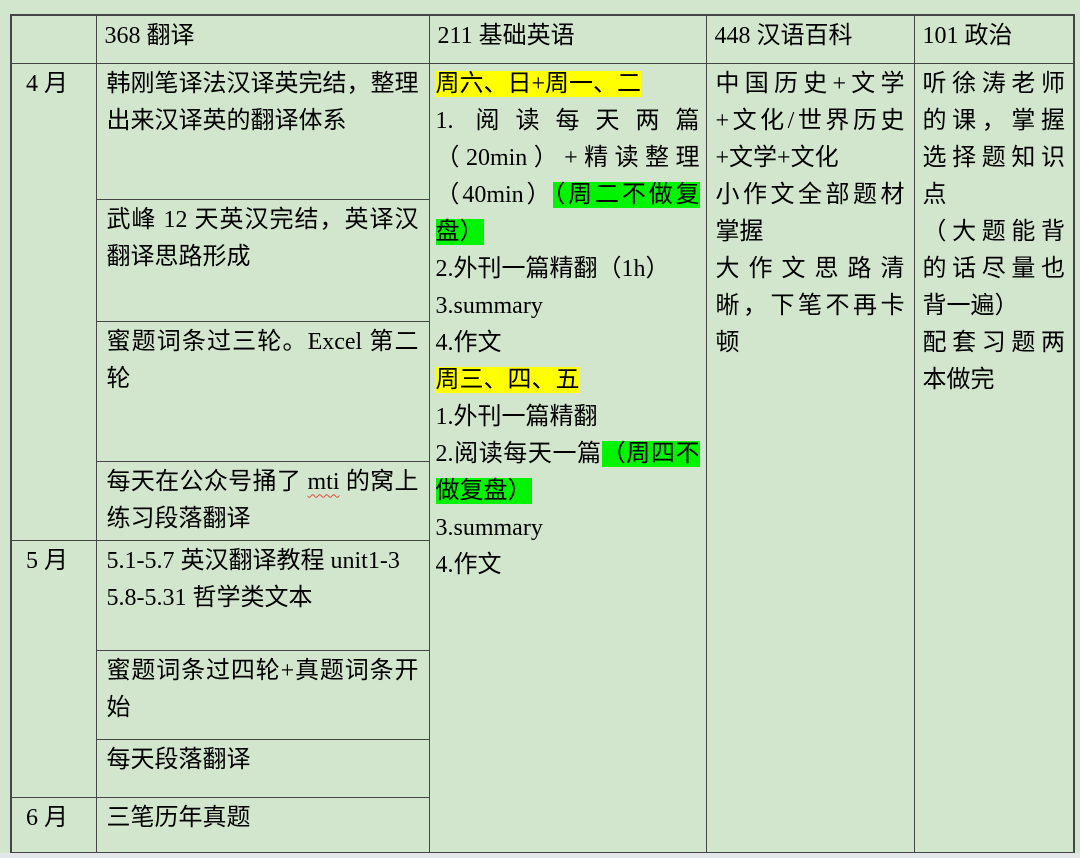 Image resolution: width=1080 pixels, height=858 pixels. What do you see at coordinates (262, 360) in the screenshot?
I see `text-line: 蜜题词条过三轮。Excel 第二轮` at bounding box center [262, 360].